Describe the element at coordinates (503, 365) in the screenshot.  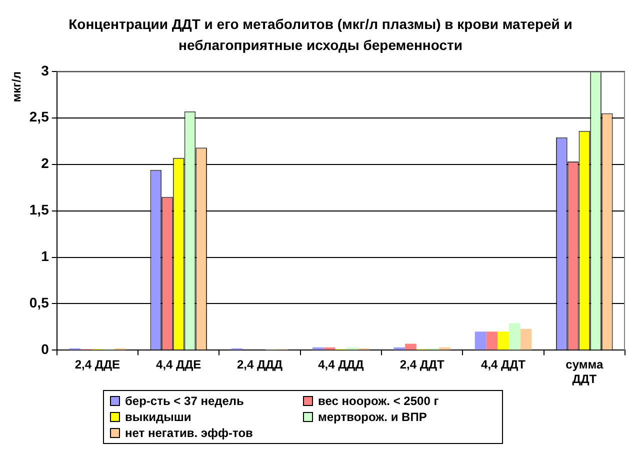
I see `x-tick-label: 4,4 ДДТ` at that location.